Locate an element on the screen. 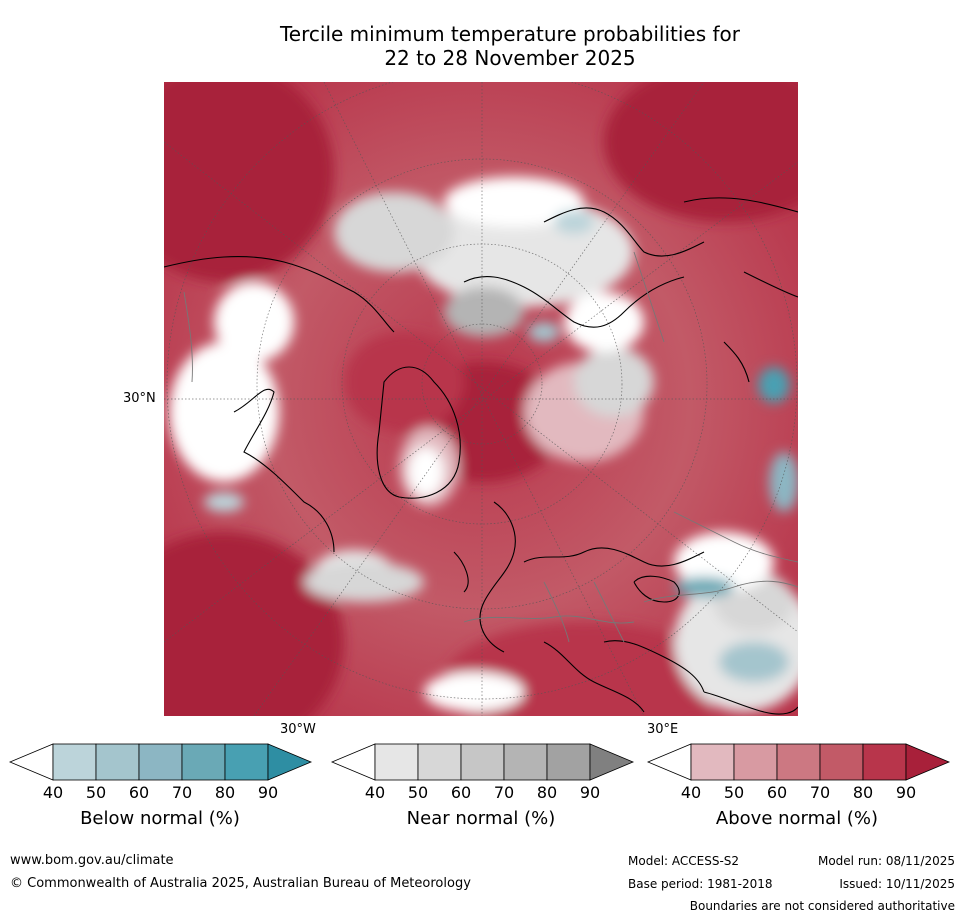 The height and width of the screenshot is (919, 965). lon-label-30e: 30°E is located at coordinates (663, 729).